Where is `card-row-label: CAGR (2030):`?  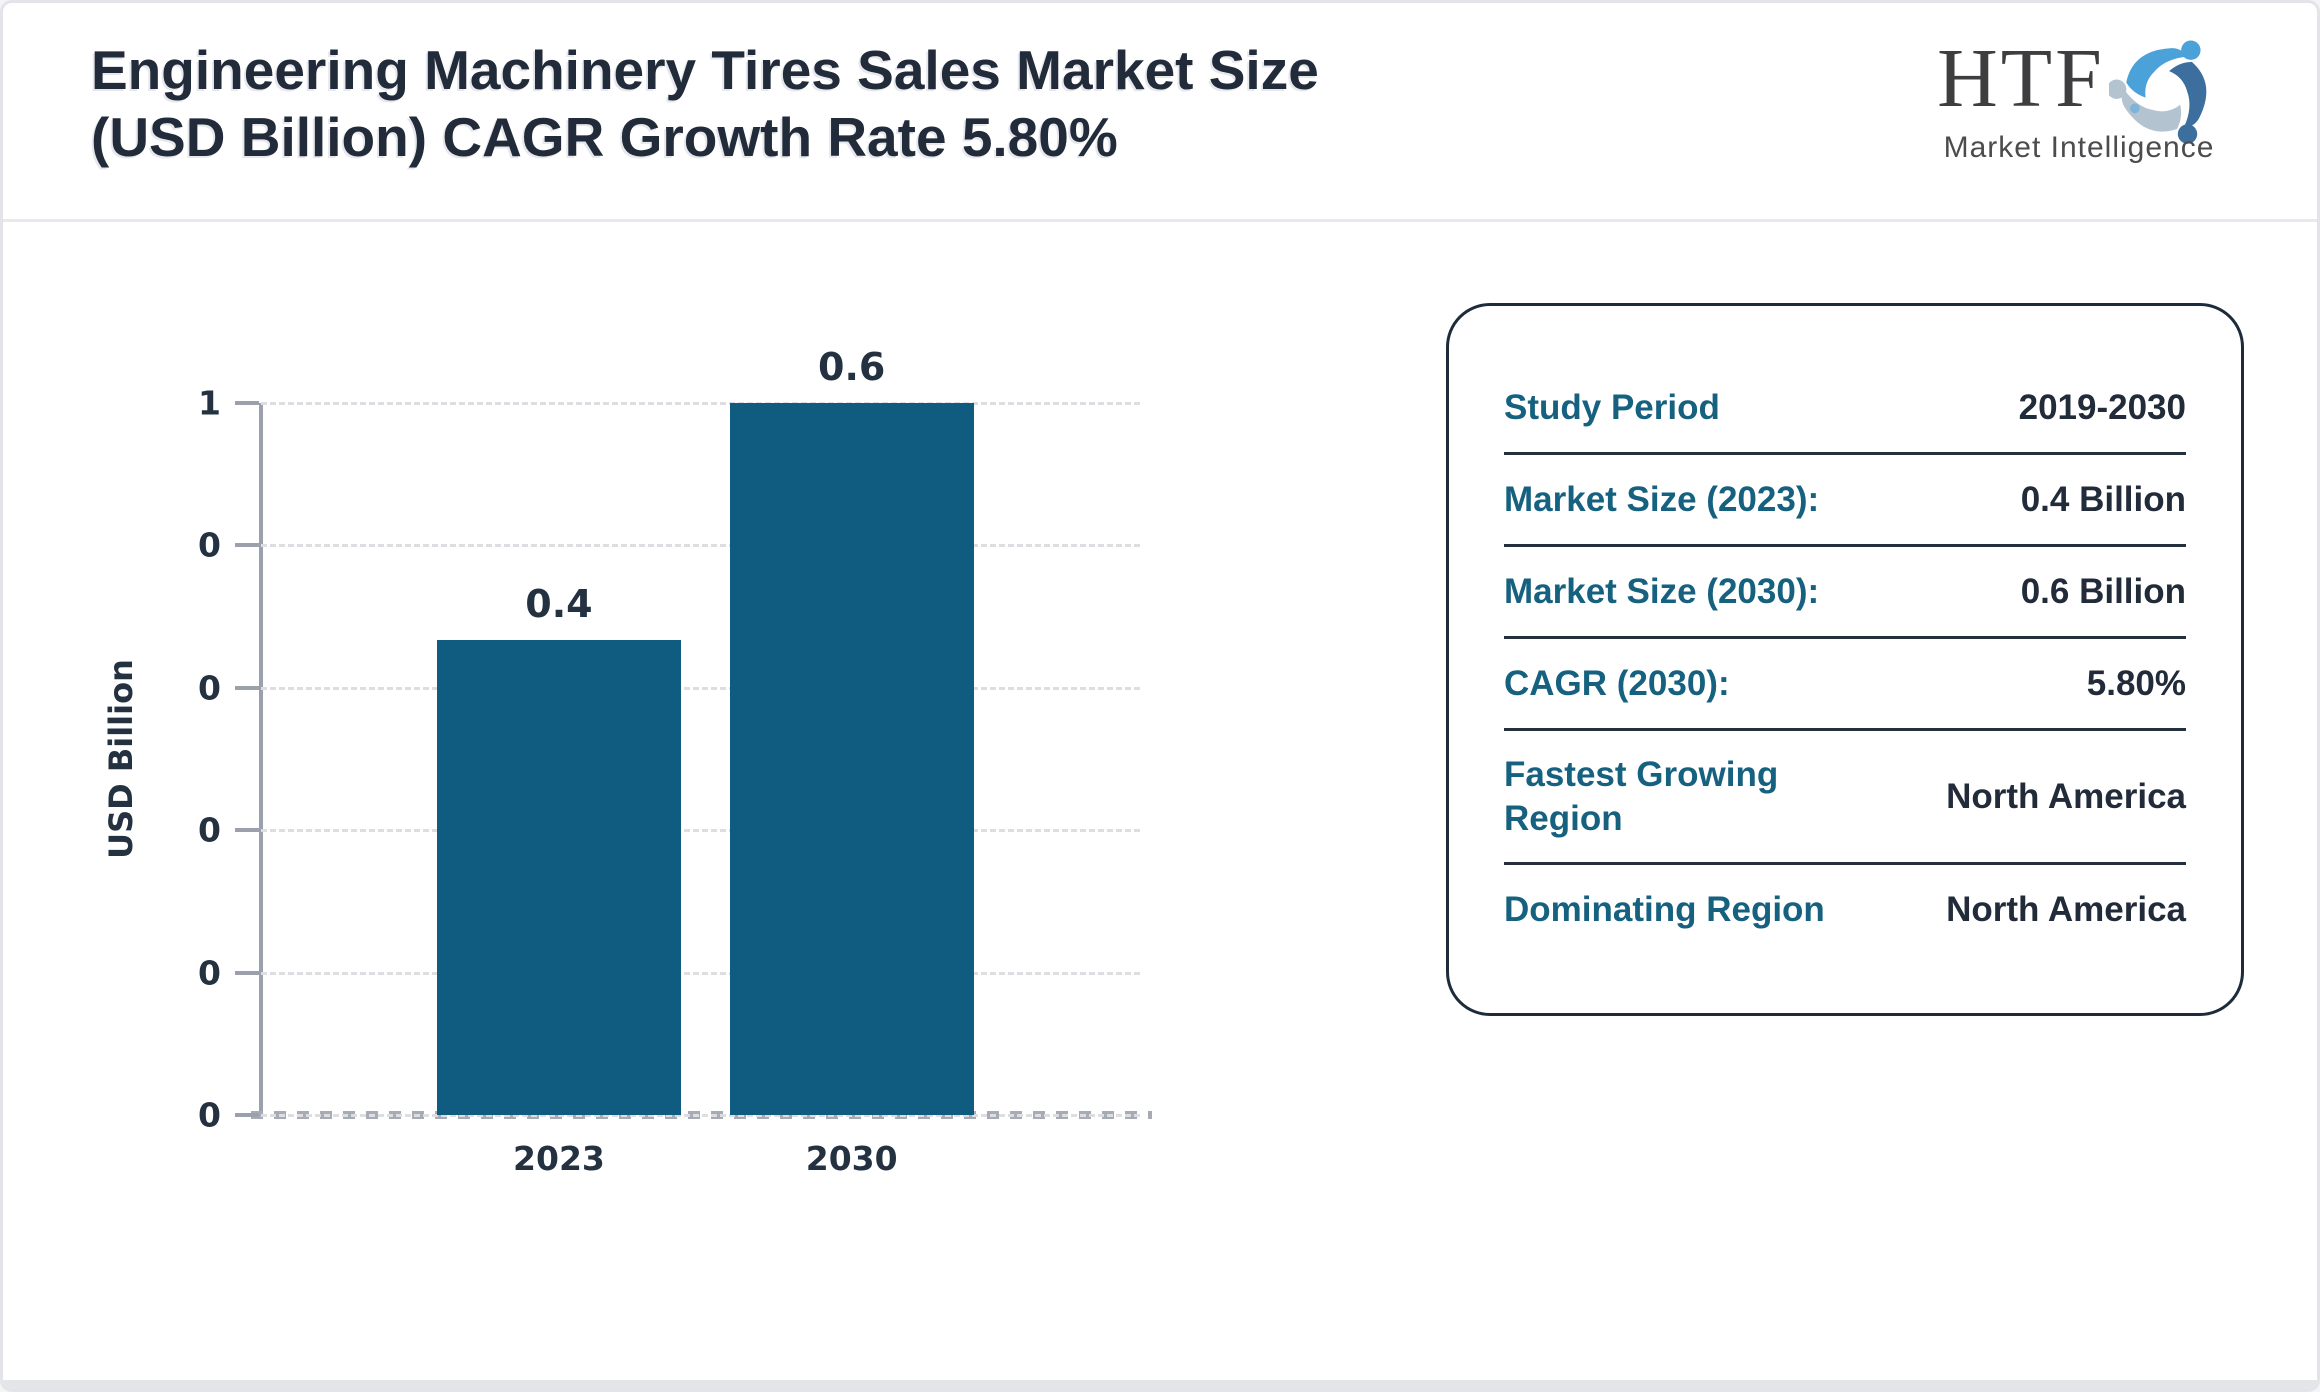
card-row-label: CAGR (2030): is located at coordinates (1617, 683).